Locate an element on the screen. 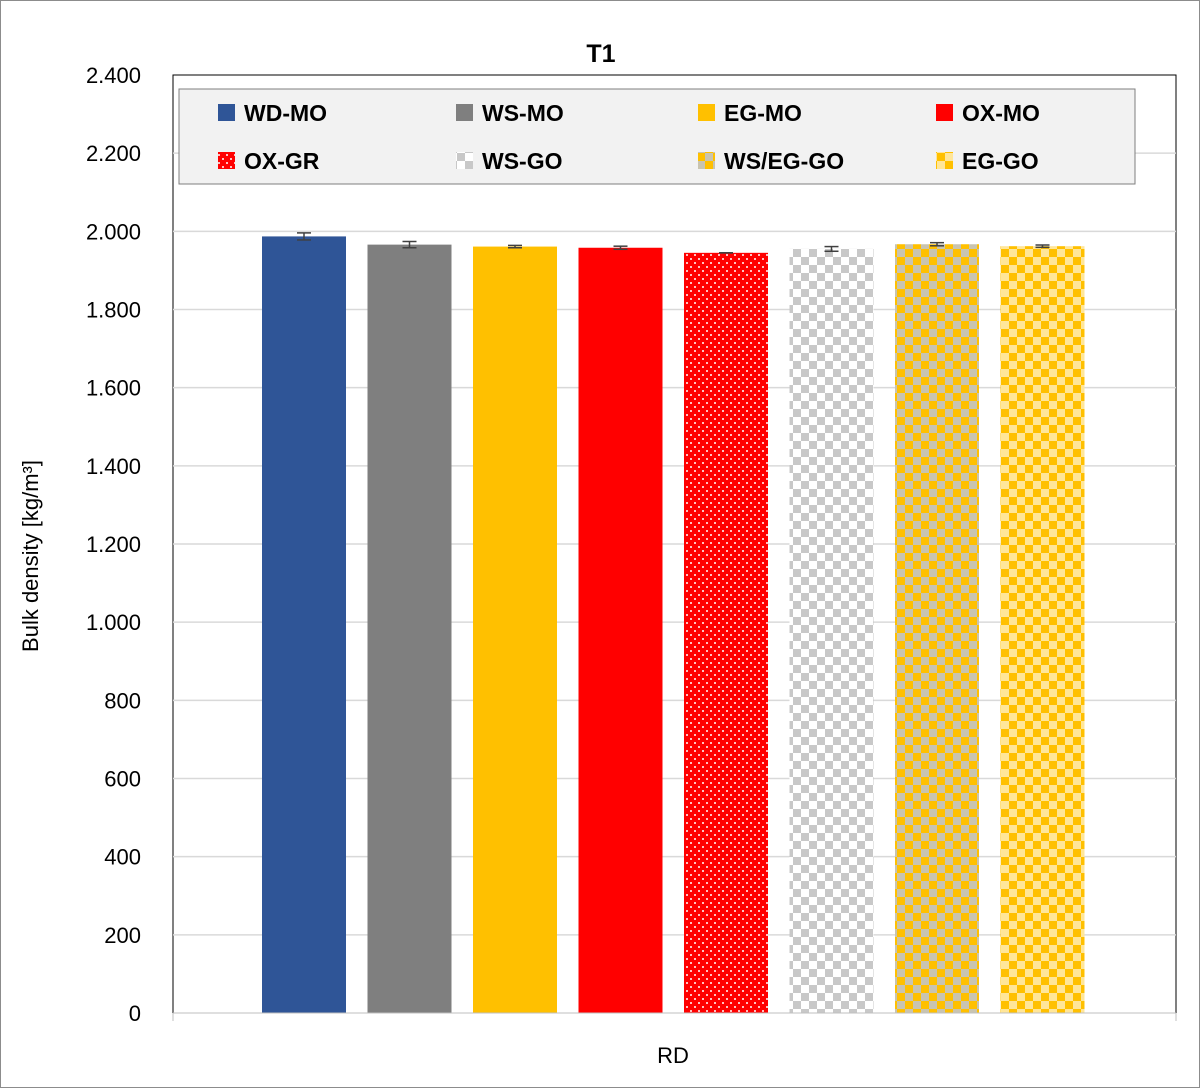 Image resolution: width=1200 pixels, height=1089 pixels. legend-swatch-wd-mo is located at coordinates (226, 112).